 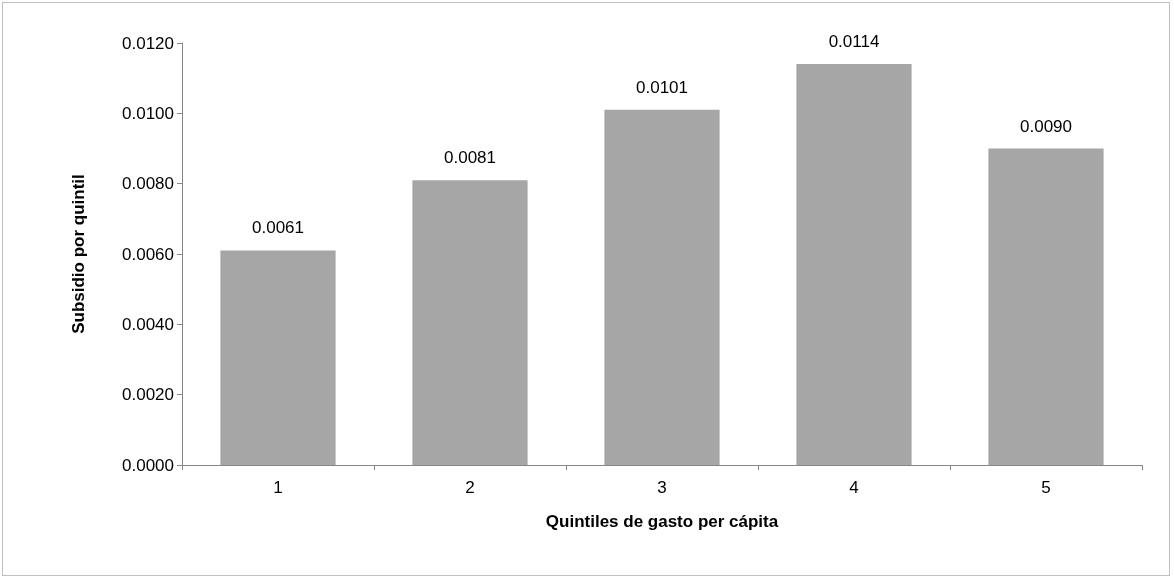 I want to click on x-tick-label: 5, so click(x=1046, y=487).